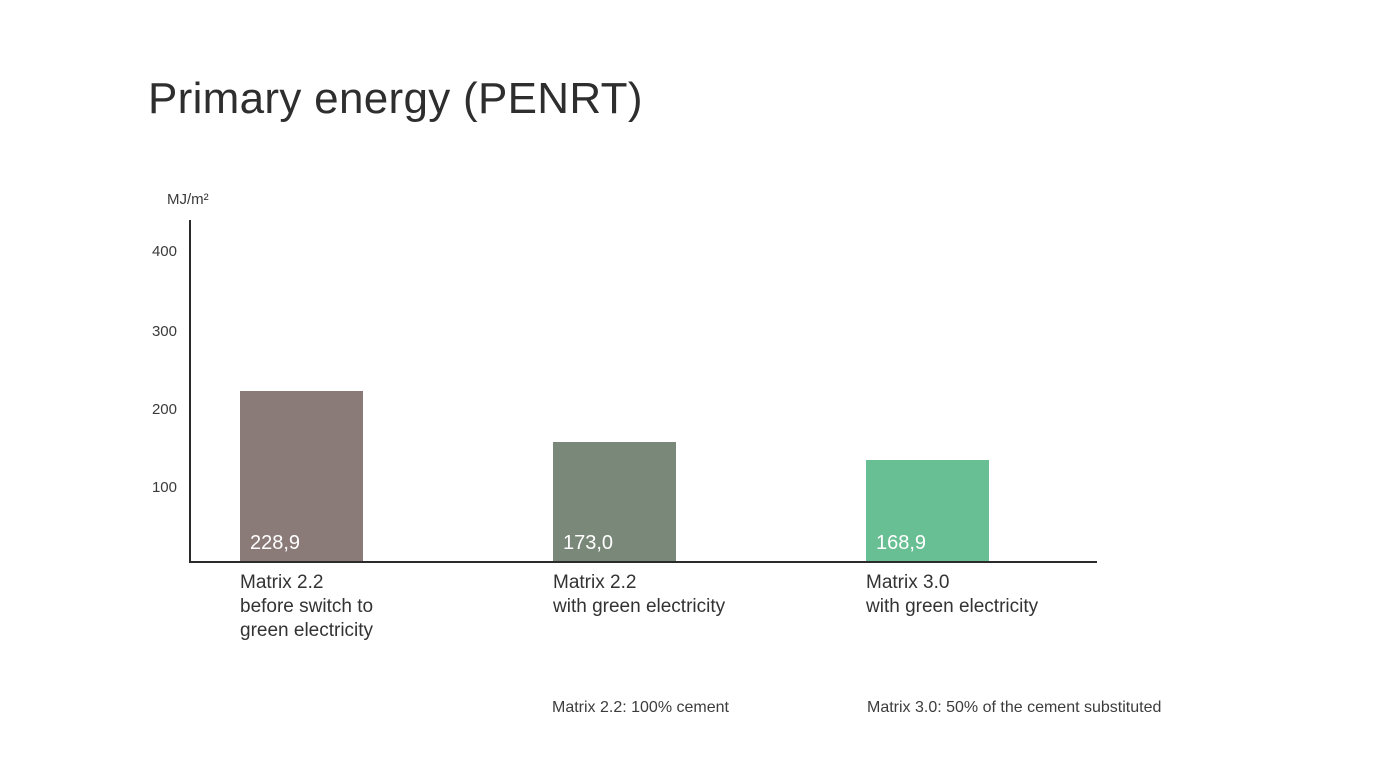 This screenshot has height=771, width=1400. What do you see at coordinates (275, 543) in the screenshot?
I see `bar-value-label: 228,9` at bounding box center [275, 543].